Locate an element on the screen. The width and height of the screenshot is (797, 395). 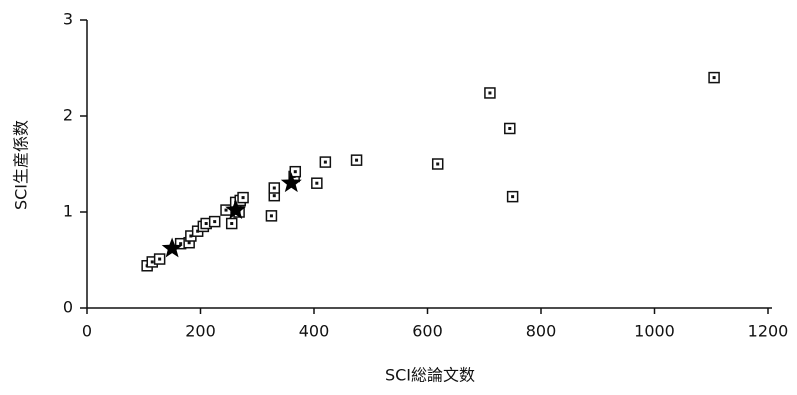
y-axis-label: SCI生産係数 is located at coordinates (21, 165).